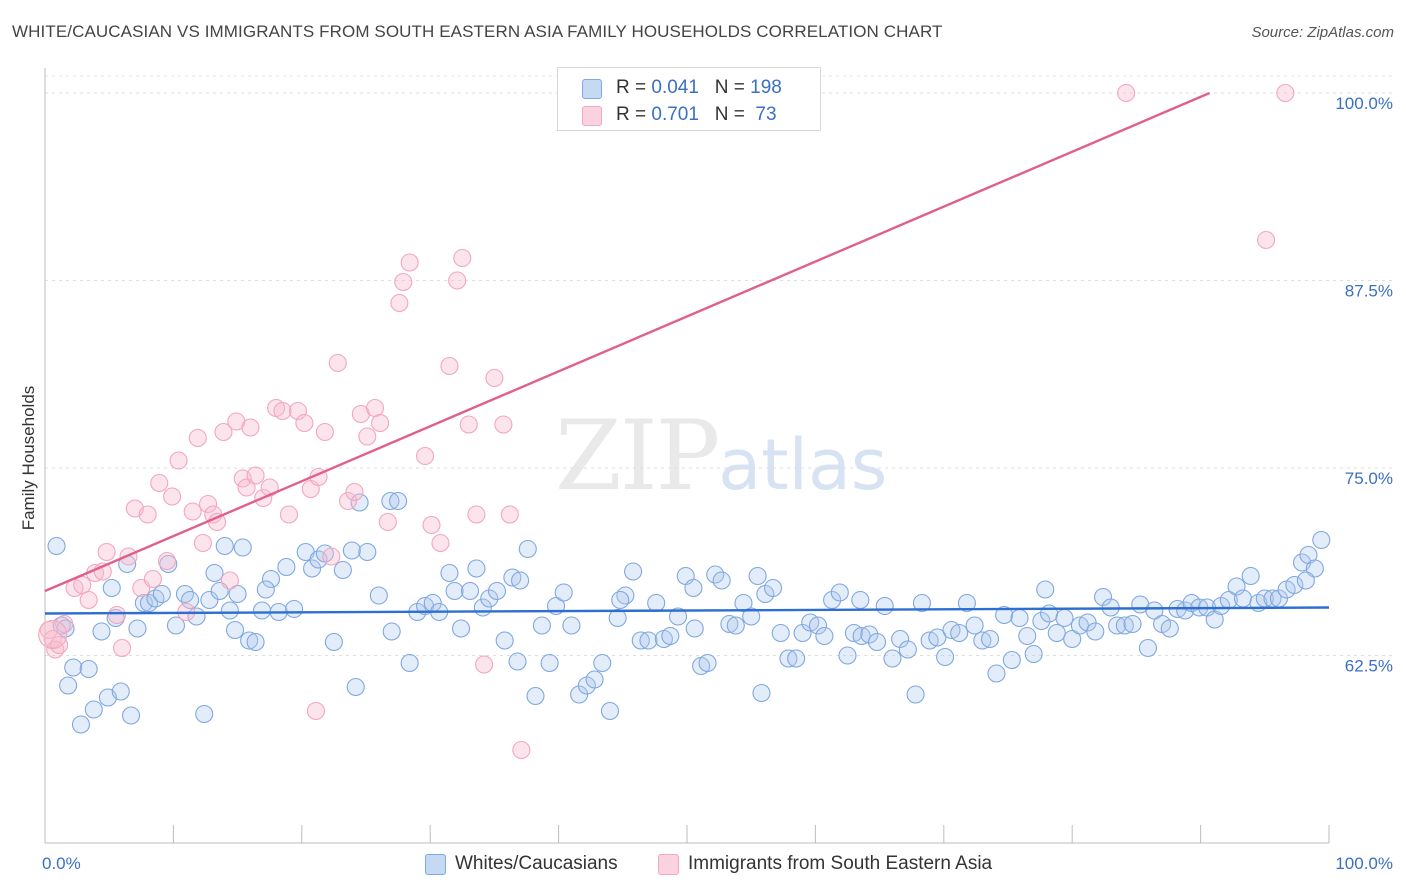 This screenshot has height=892, width=1406. What do you see at coordinates (689, 99) in the screenshot?
I see `stats-legend: R = 0.041 N = 198 R = 0.701 N = 73` at bounding box center [689, 99].